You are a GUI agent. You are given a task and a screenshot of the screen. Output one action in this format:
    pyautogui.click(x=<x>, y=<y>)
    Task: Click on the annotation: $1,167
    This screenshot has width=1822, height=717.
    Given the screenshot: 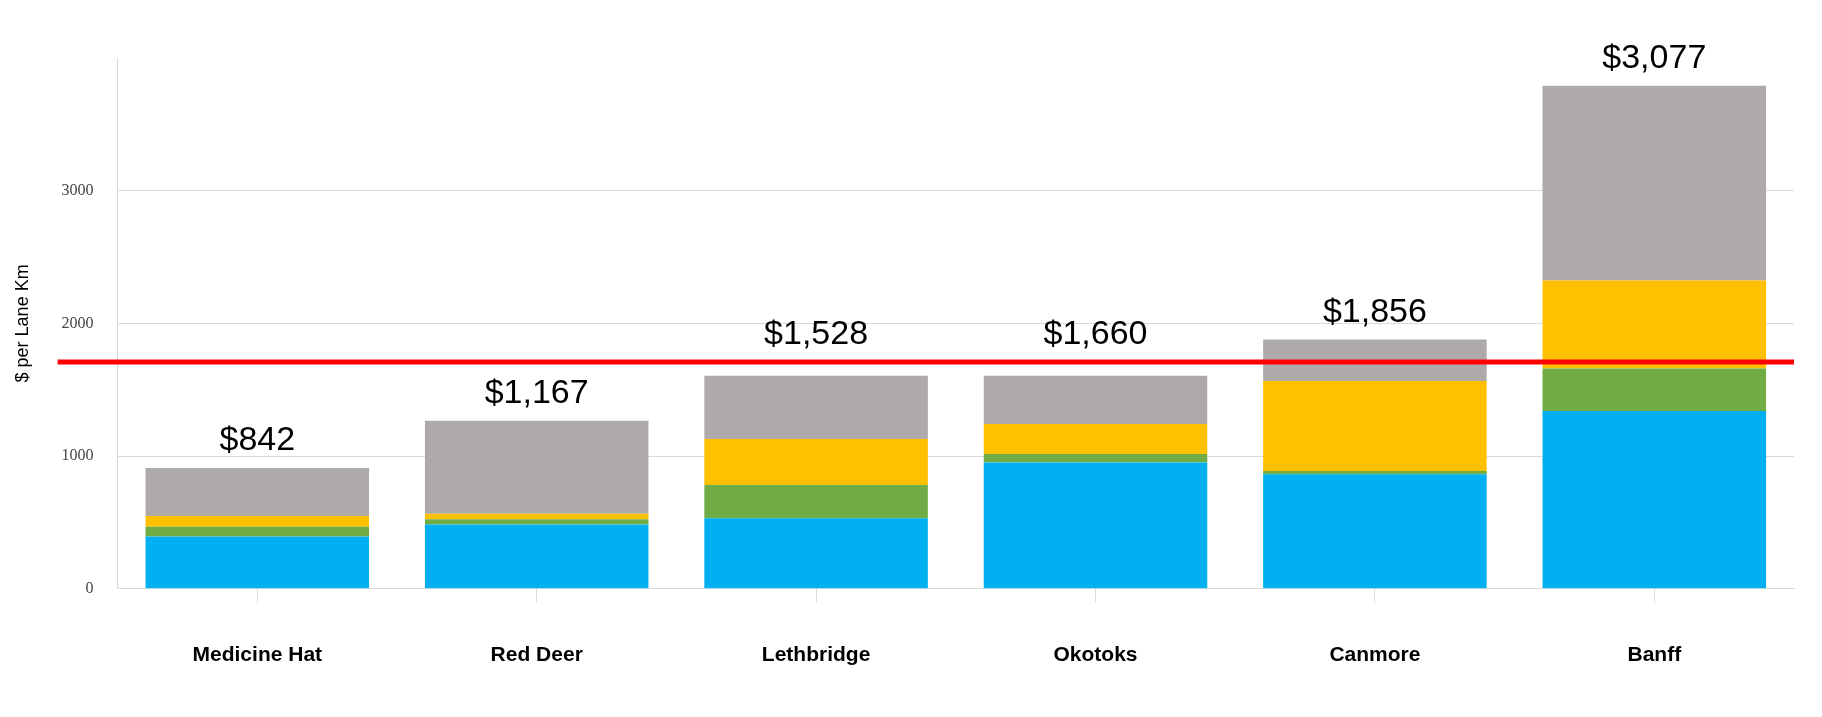 What is the action you would take?
    pyautogui.click(x=536, y=391)
    